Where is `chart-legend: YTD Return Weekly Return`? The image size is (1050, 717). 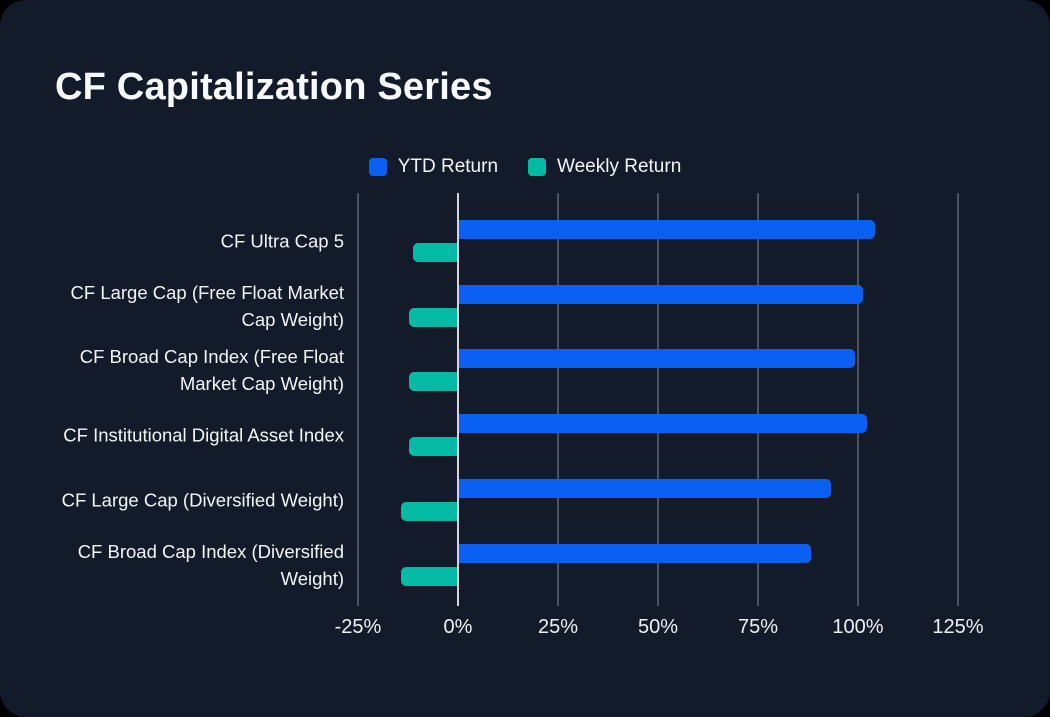
chart-legend: YTD Return Weekly Return is located at coordinates (525, 167).